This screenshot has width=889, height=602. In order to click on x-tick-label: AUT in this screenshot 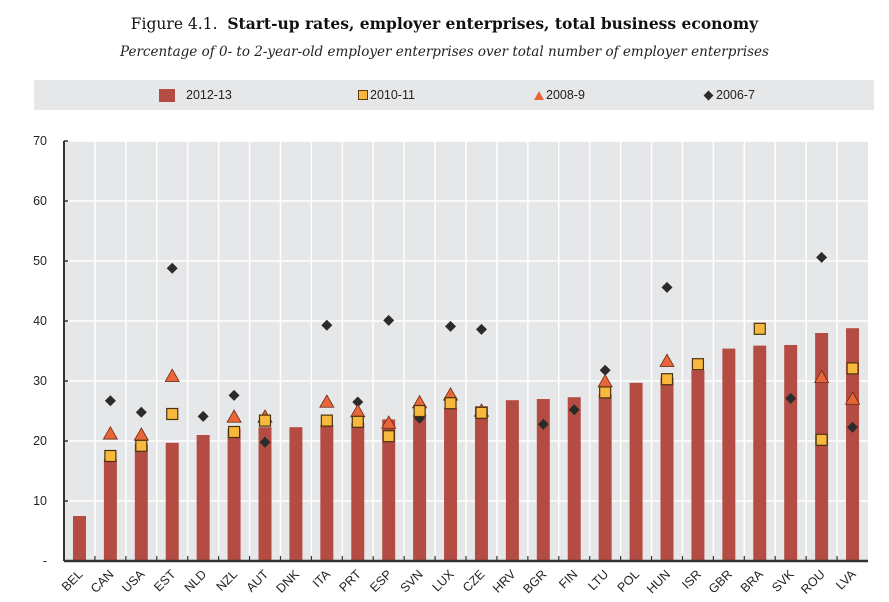, I will do `click(258, 581)`.